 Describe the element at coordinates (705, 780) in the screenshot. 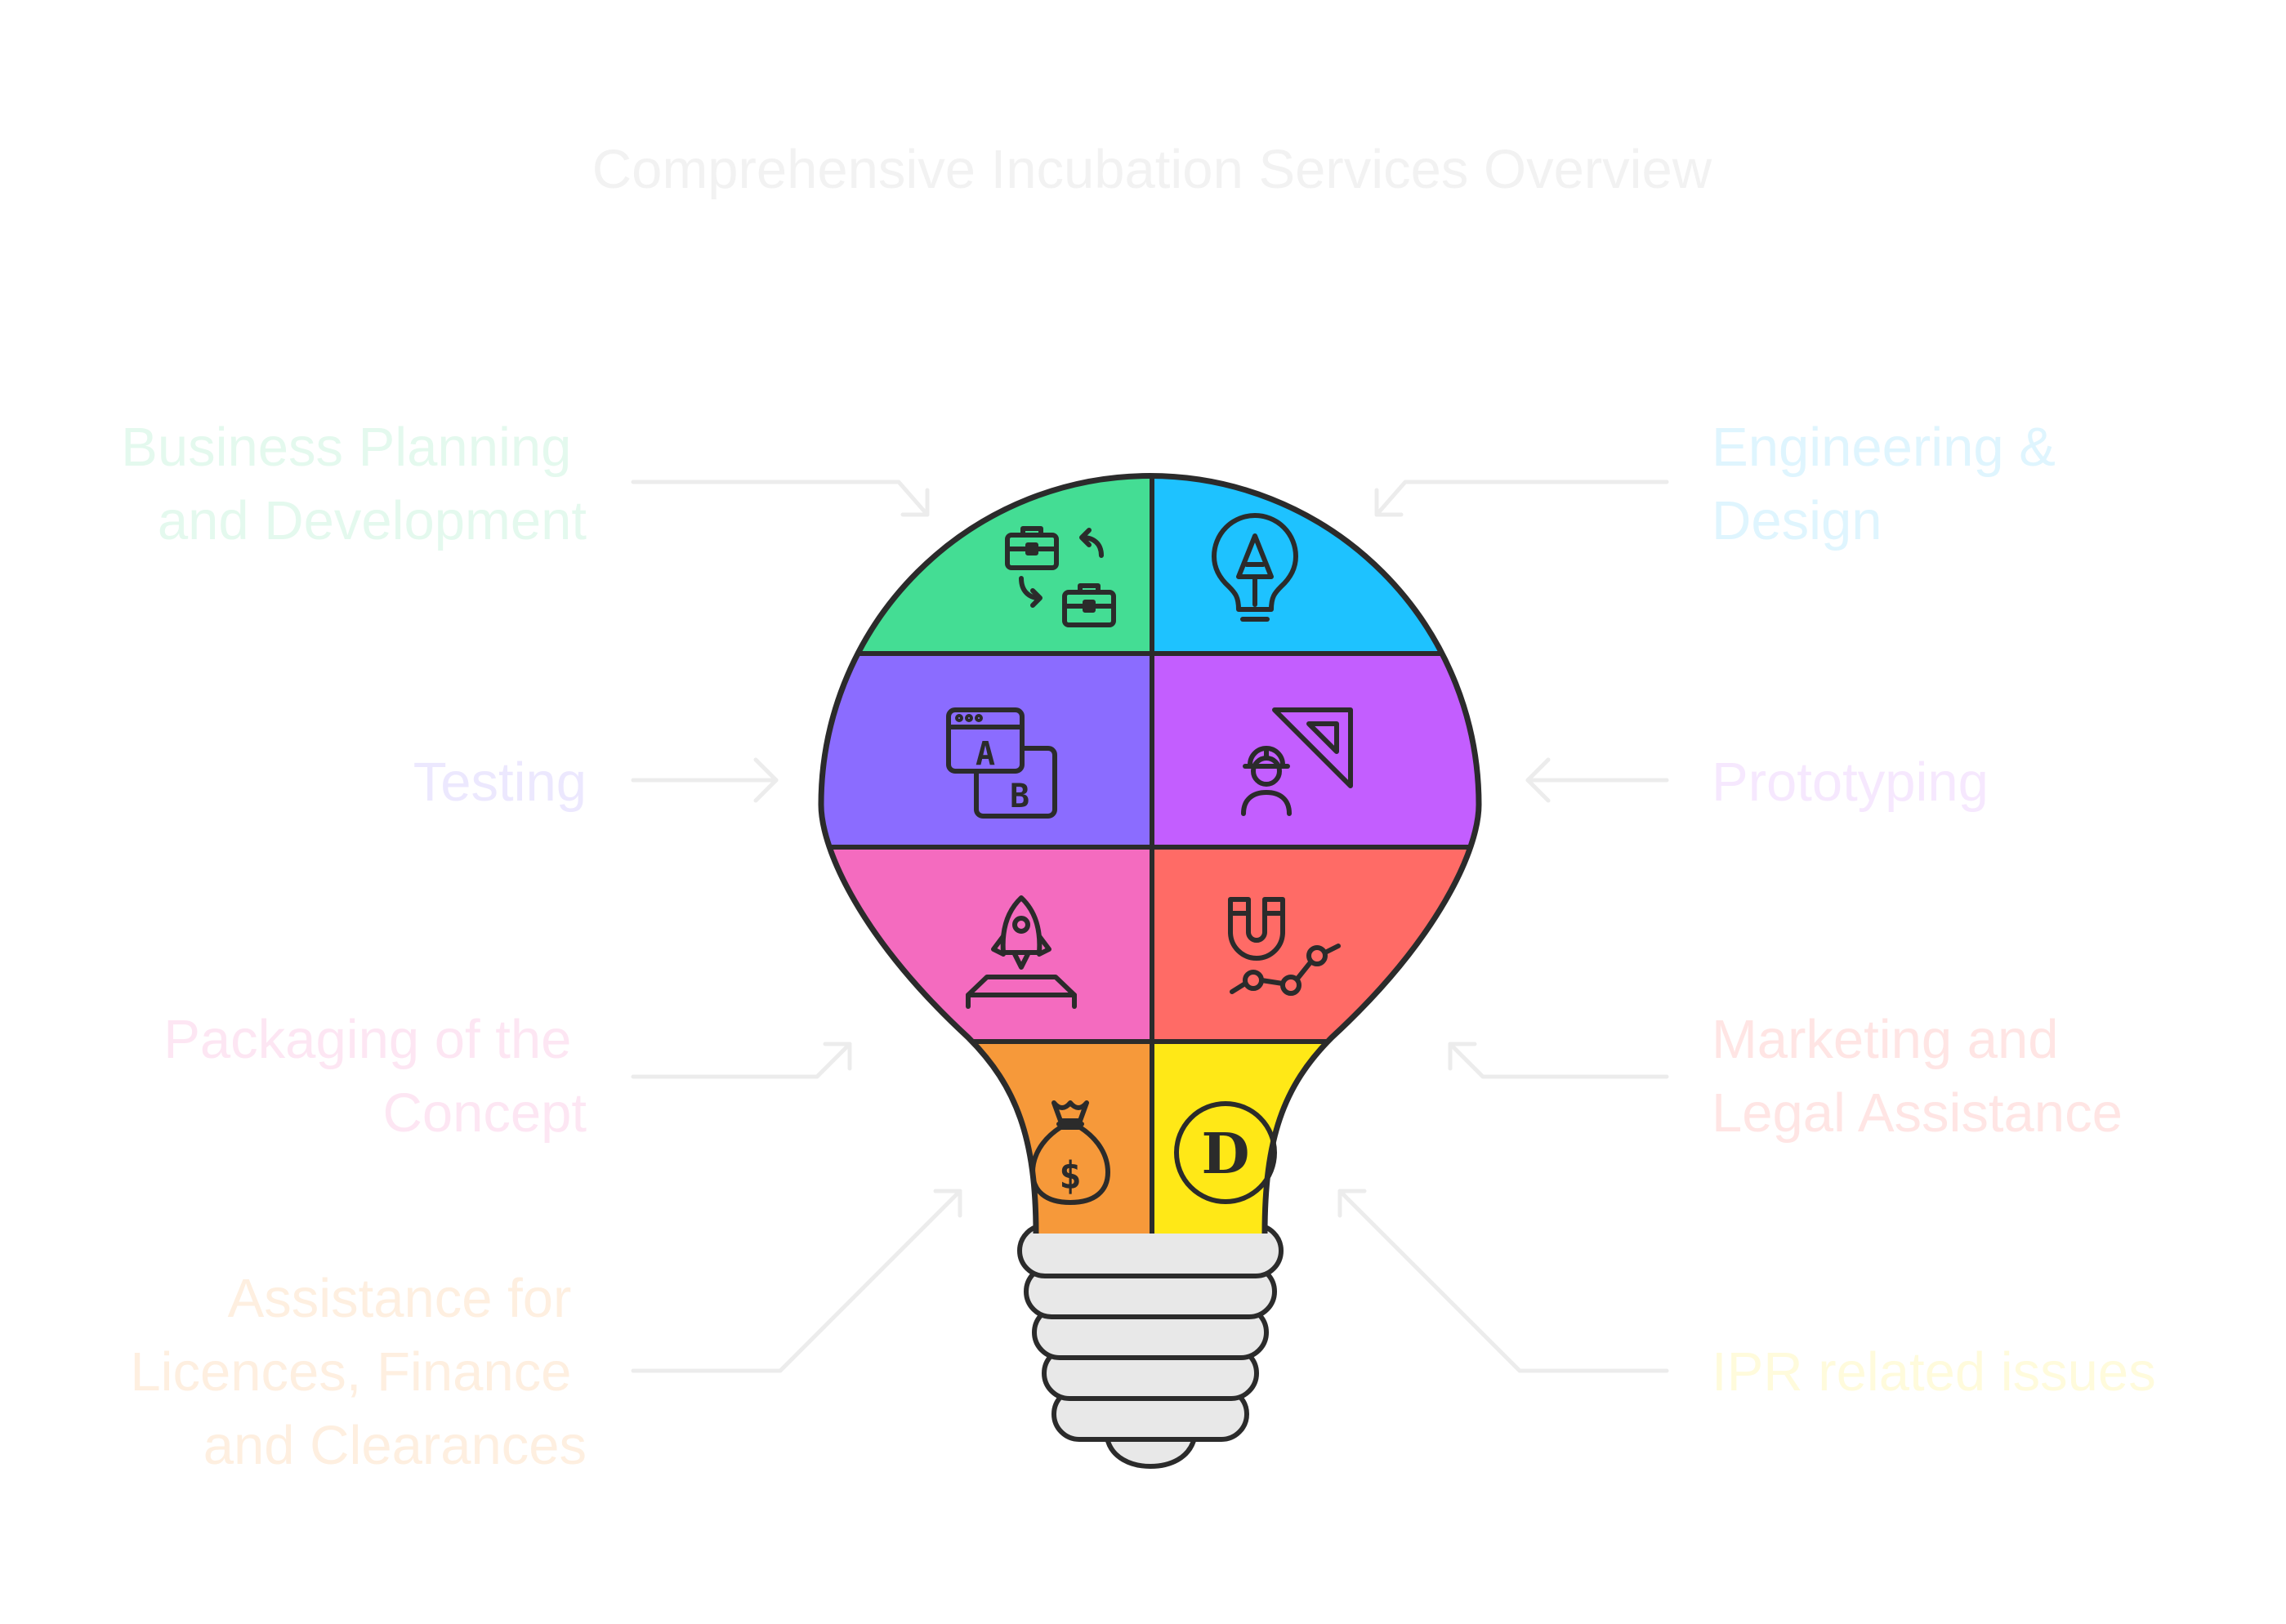

I see `arrow-testing` at that location.